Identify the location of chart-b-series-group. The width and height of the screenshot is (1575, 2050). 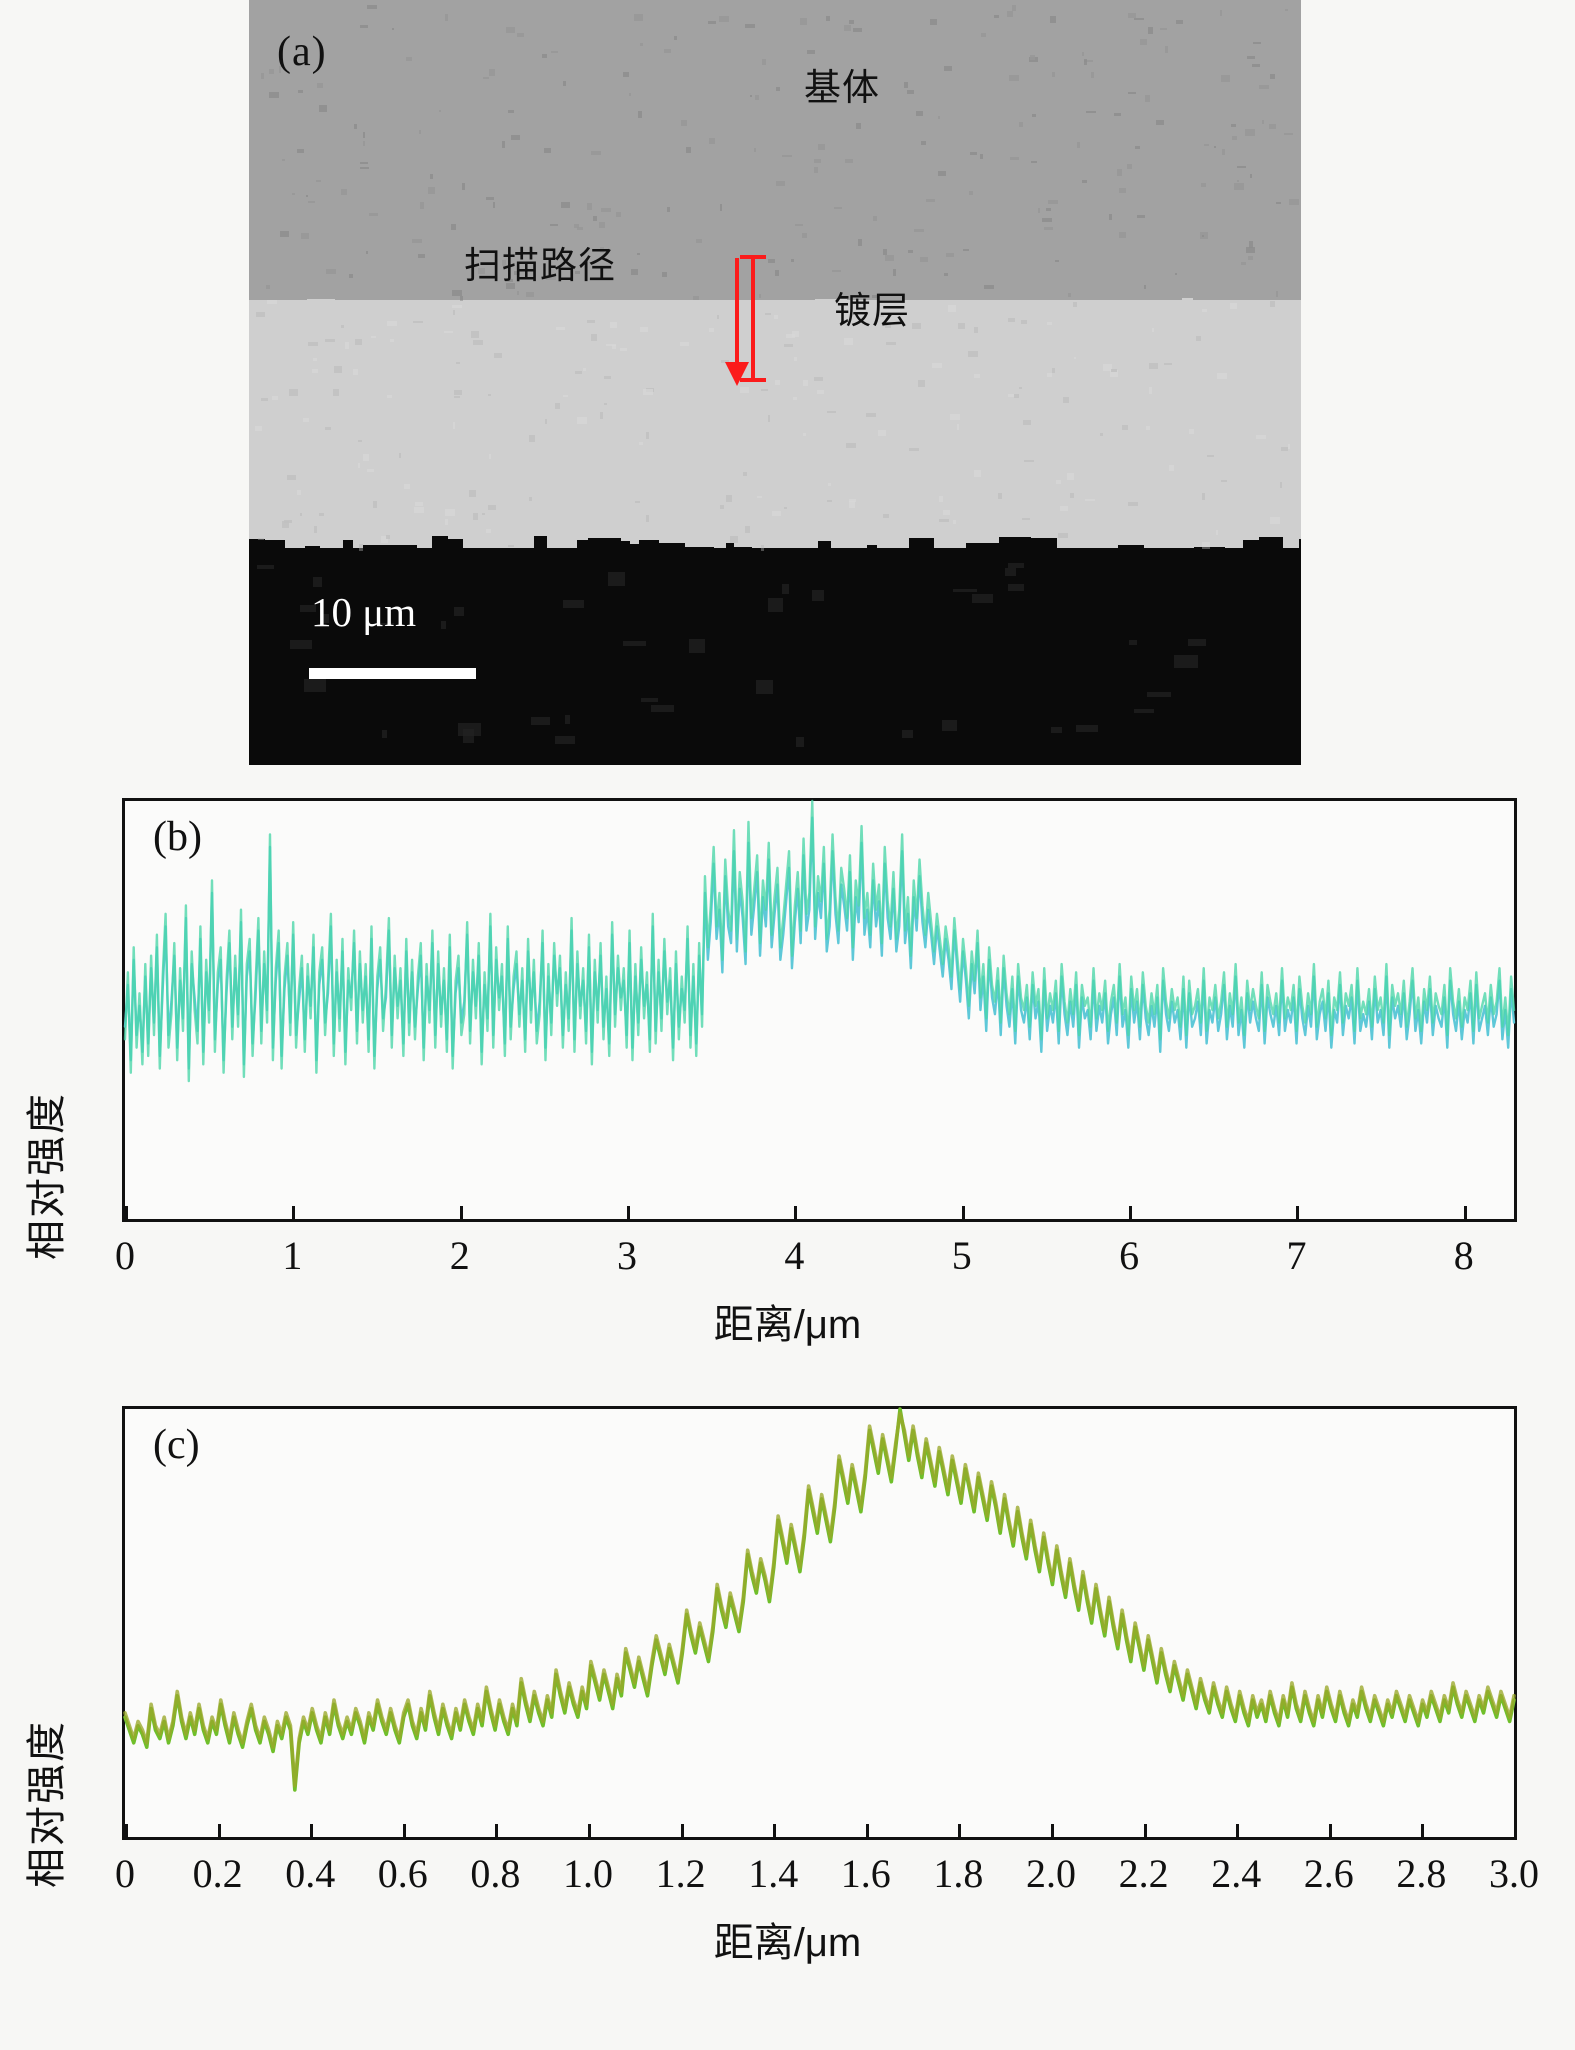
(819, 941).